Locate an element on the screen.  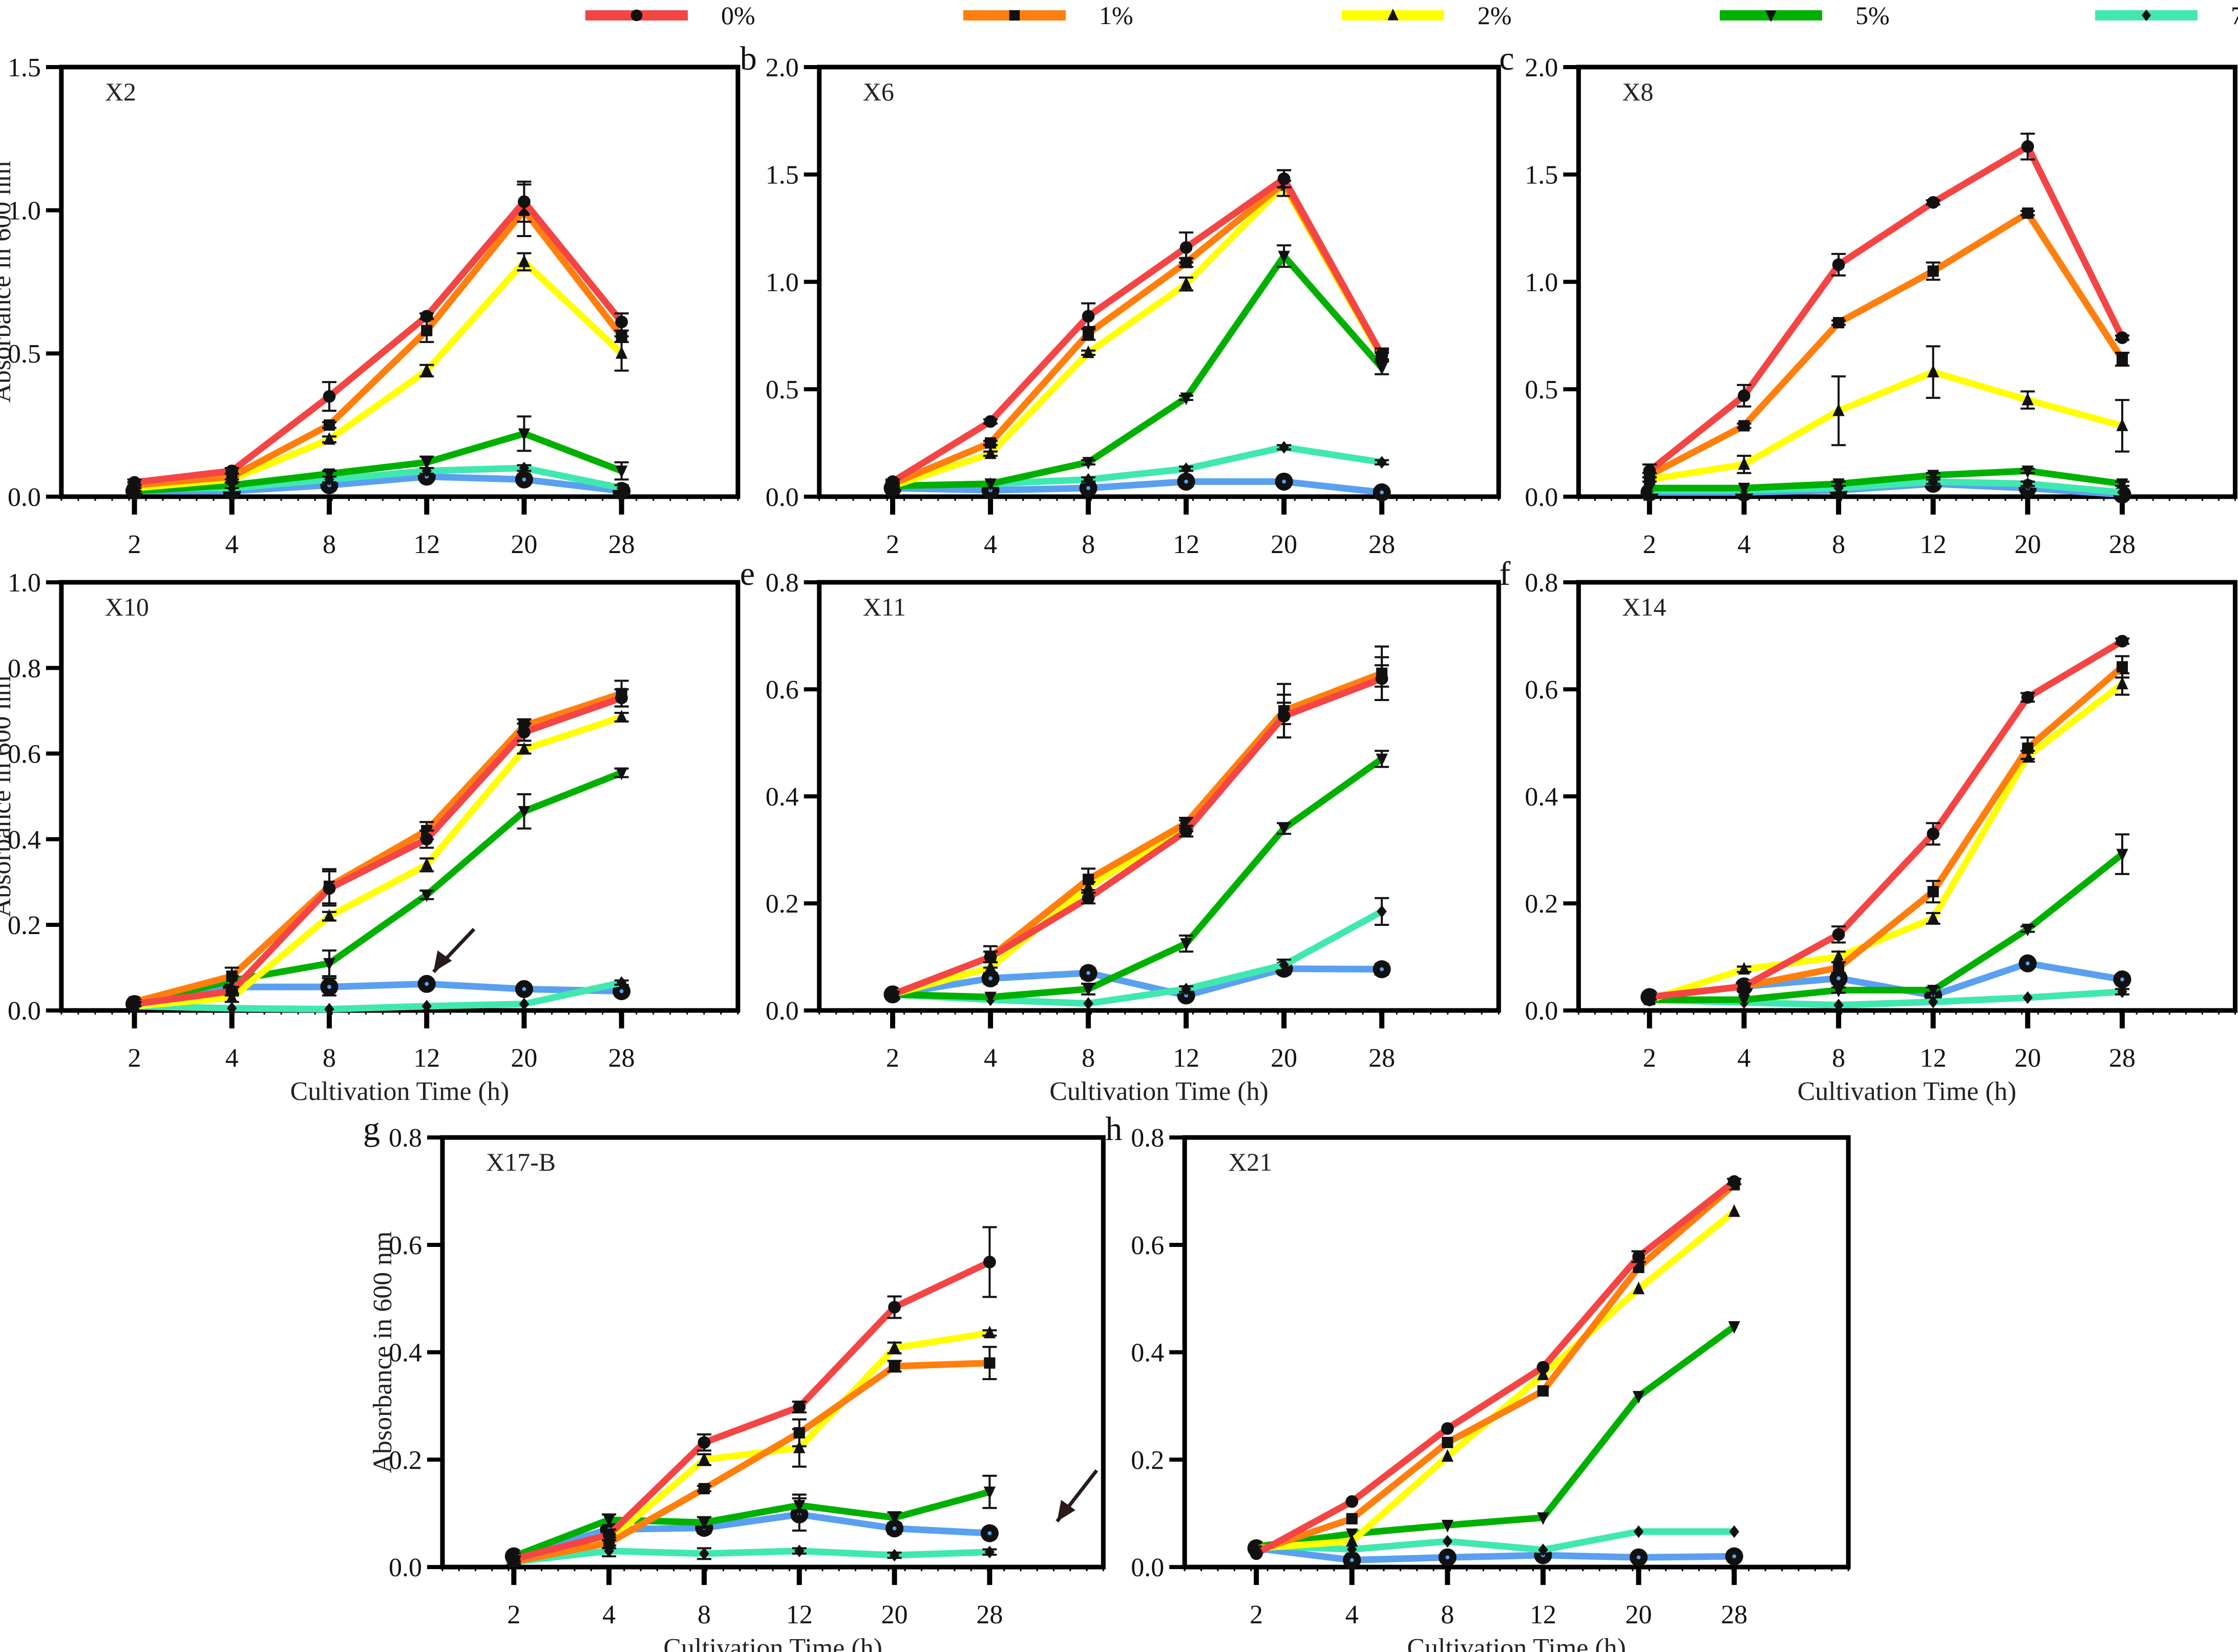
series-2pct is located at coordinates (1885, 415).